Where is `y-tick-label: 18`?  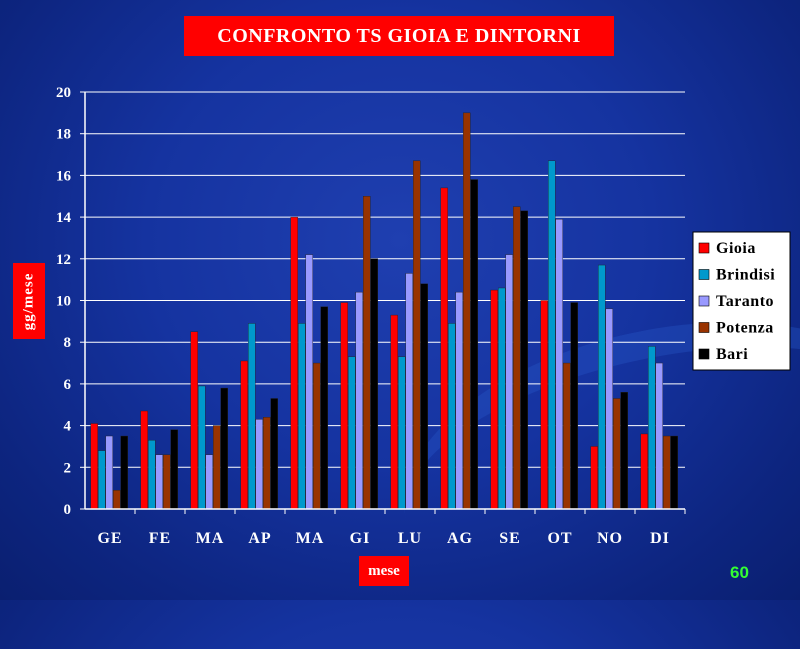
y-tick-label: 18 is located at coordinates (63, 135).